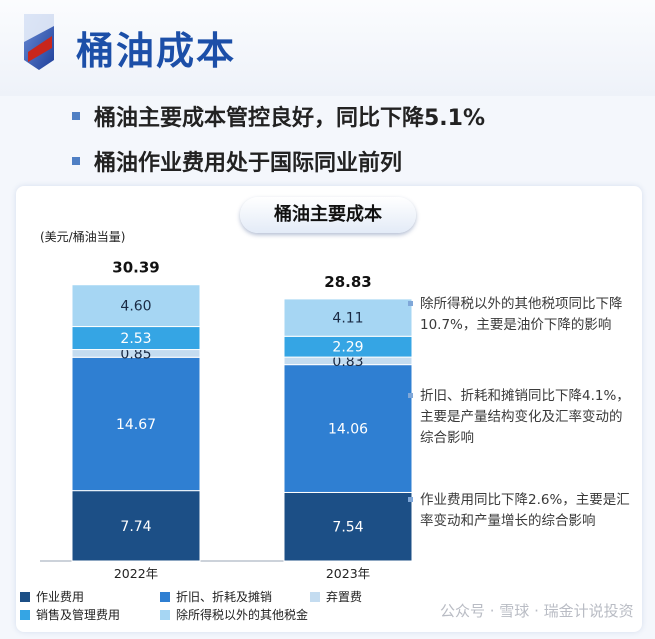  Describe the element at coordinates (347, 348) in the screenshot. I see `data-label: 2.29` at that location.